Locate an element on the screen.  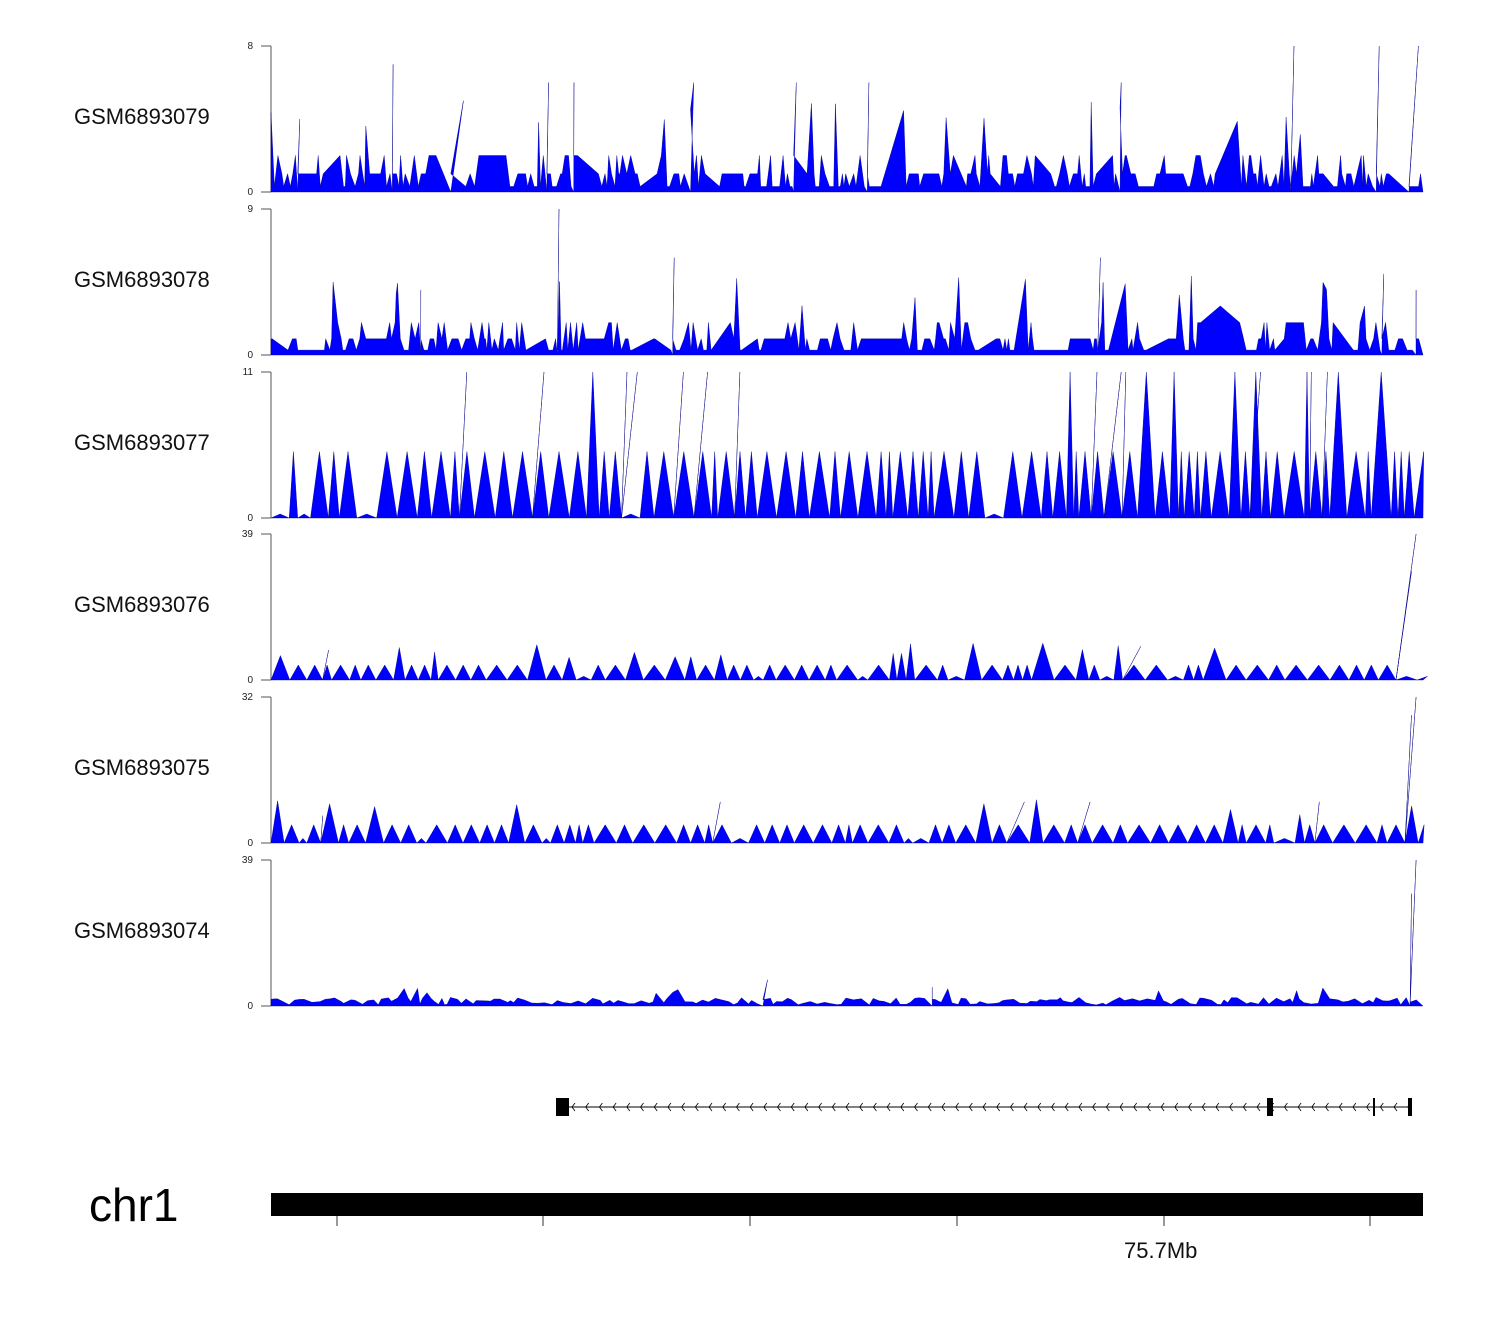
chromosome-label: chr1 is located at coordinates (134, 1205).